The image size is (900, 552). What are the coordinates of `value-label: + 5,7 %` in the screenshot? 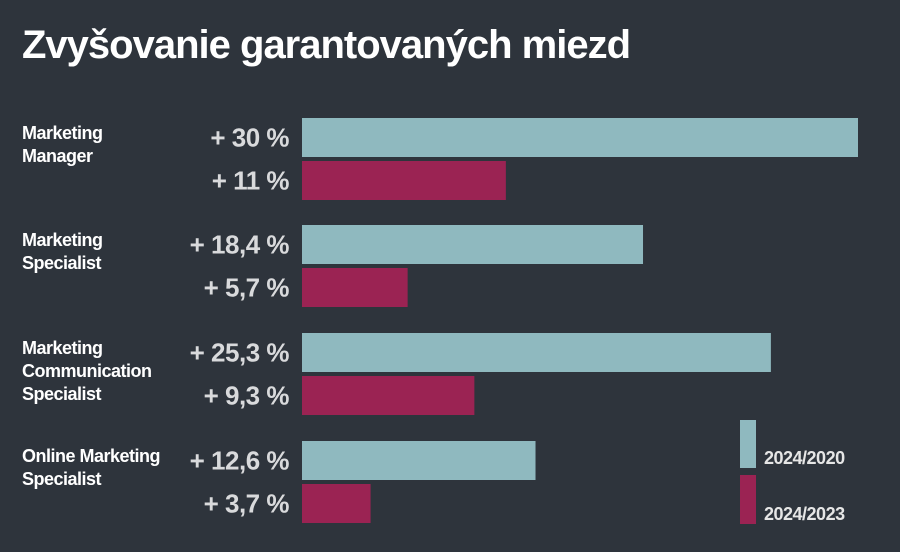 It's located at (247, 288).